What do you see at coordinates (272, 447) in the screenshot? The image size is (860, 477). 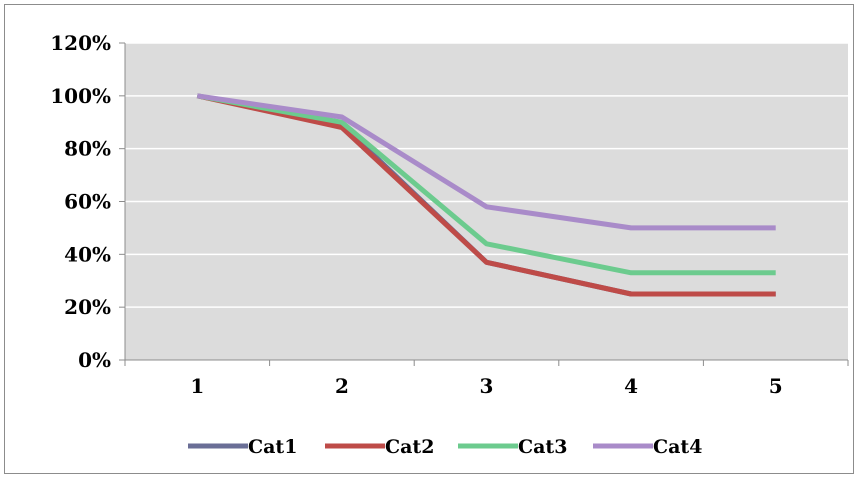 I see `legend-label-cat1: Cat1` at bounding box center [272, 447].